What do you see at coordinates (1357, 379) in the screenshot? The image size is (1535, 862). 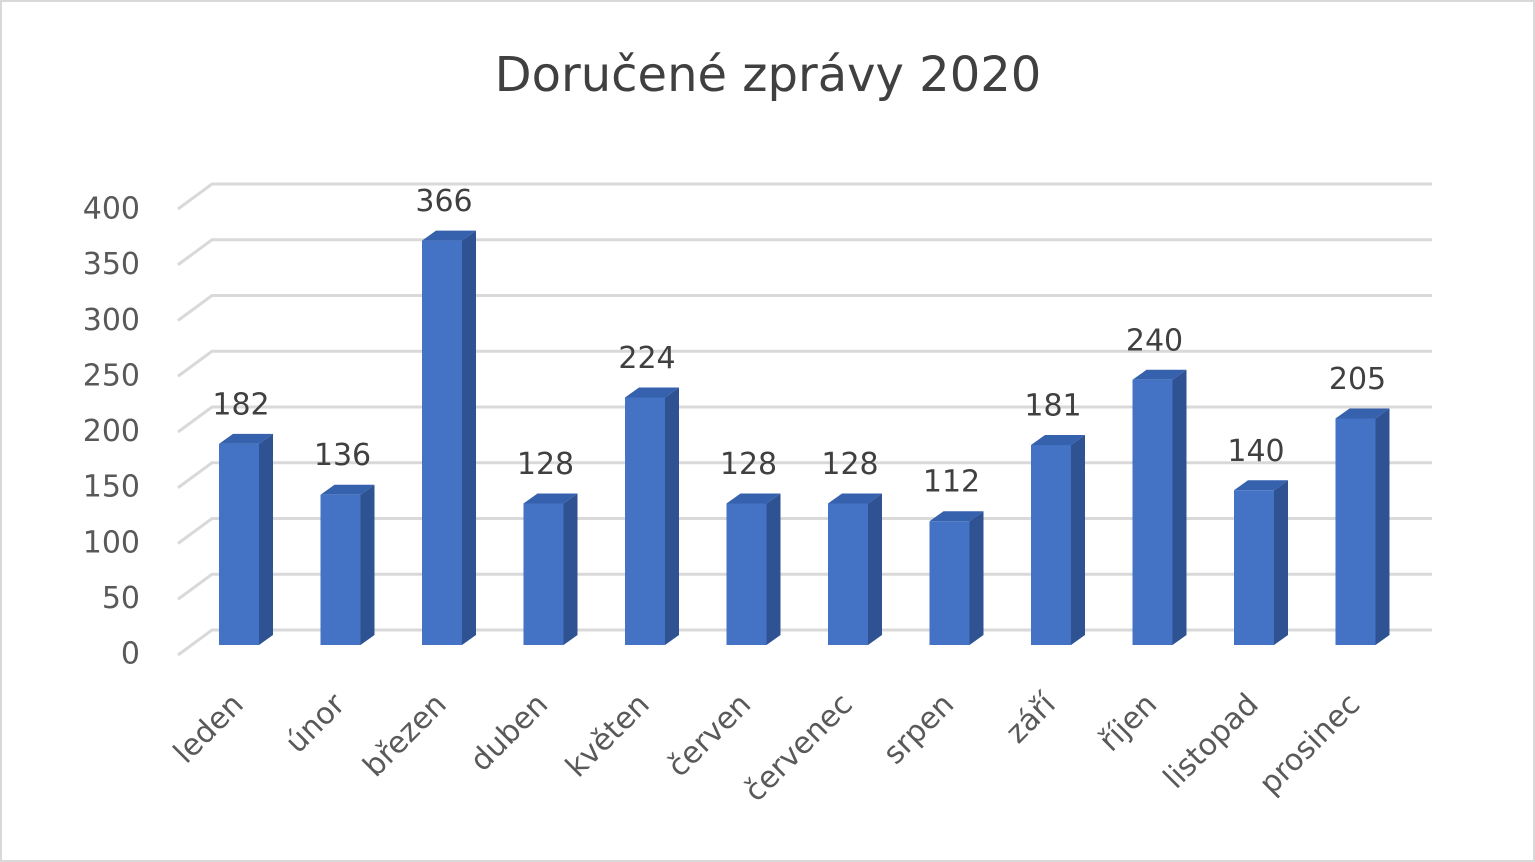 I see `data-label: 205` at bounding box center [1357, 379].